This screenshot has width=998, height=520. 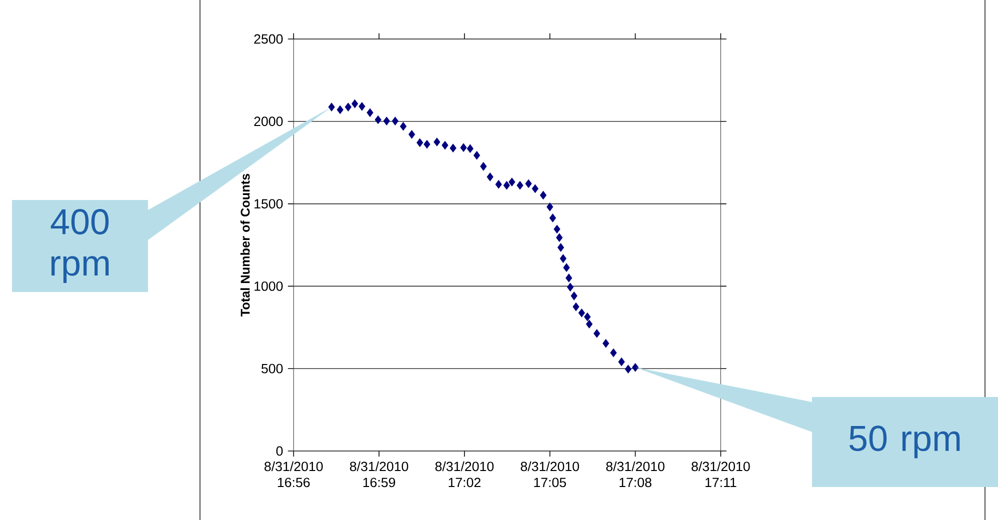 What do you see at coordinates (268, 286) in the screenshot?
I see `y-tick-label: 1000` at bounding box center [268, 286].